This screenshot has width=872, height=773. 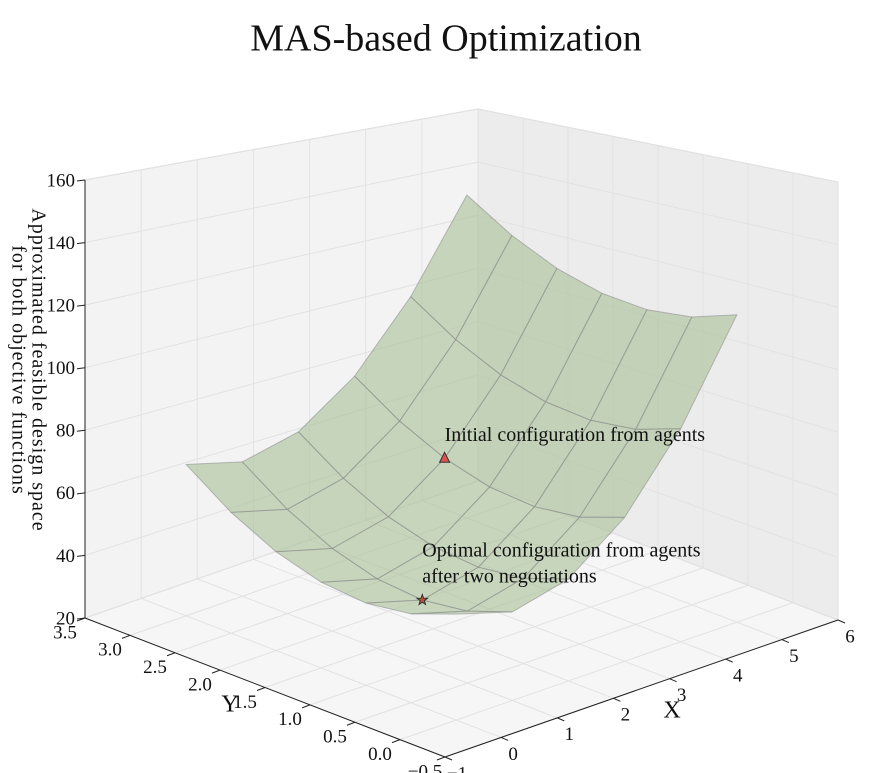 I want to click on x-tick-label: 5, so click(x=794, y=656).